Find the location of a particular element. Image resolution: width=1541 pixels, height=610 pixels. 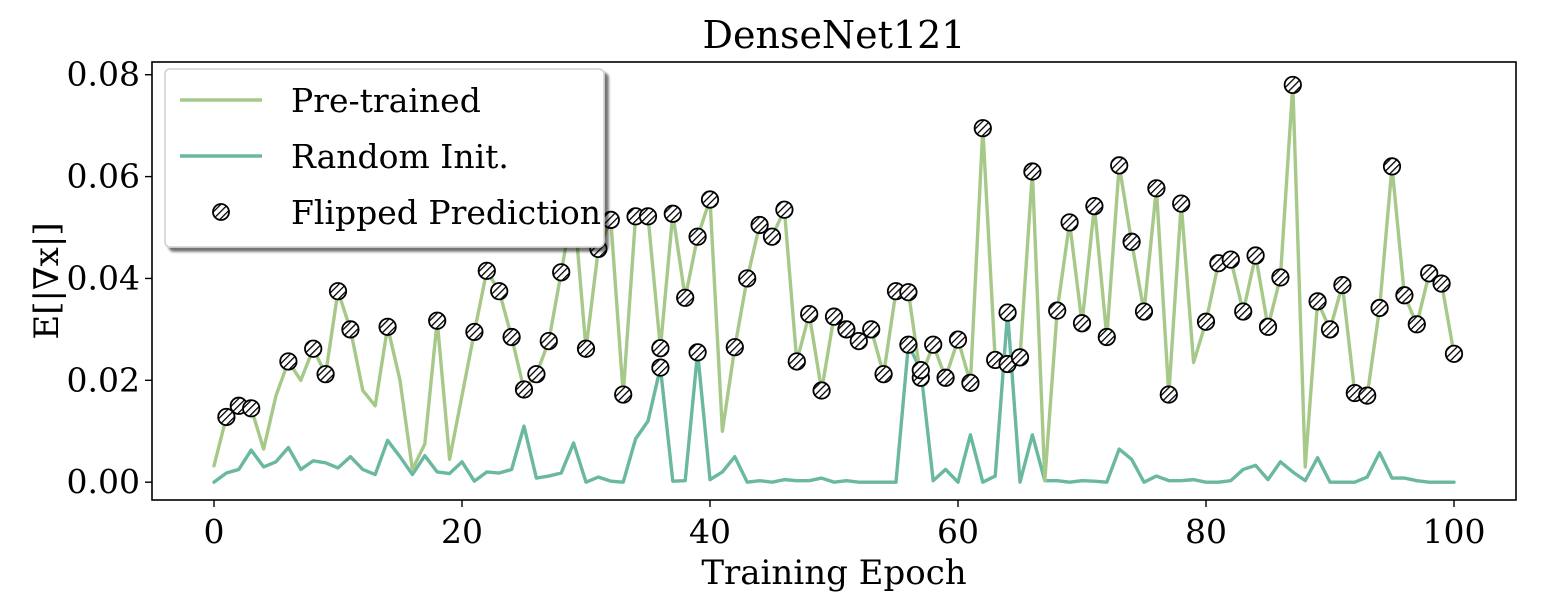

x-tick-label: 40 is located at coordinates (710, 531).